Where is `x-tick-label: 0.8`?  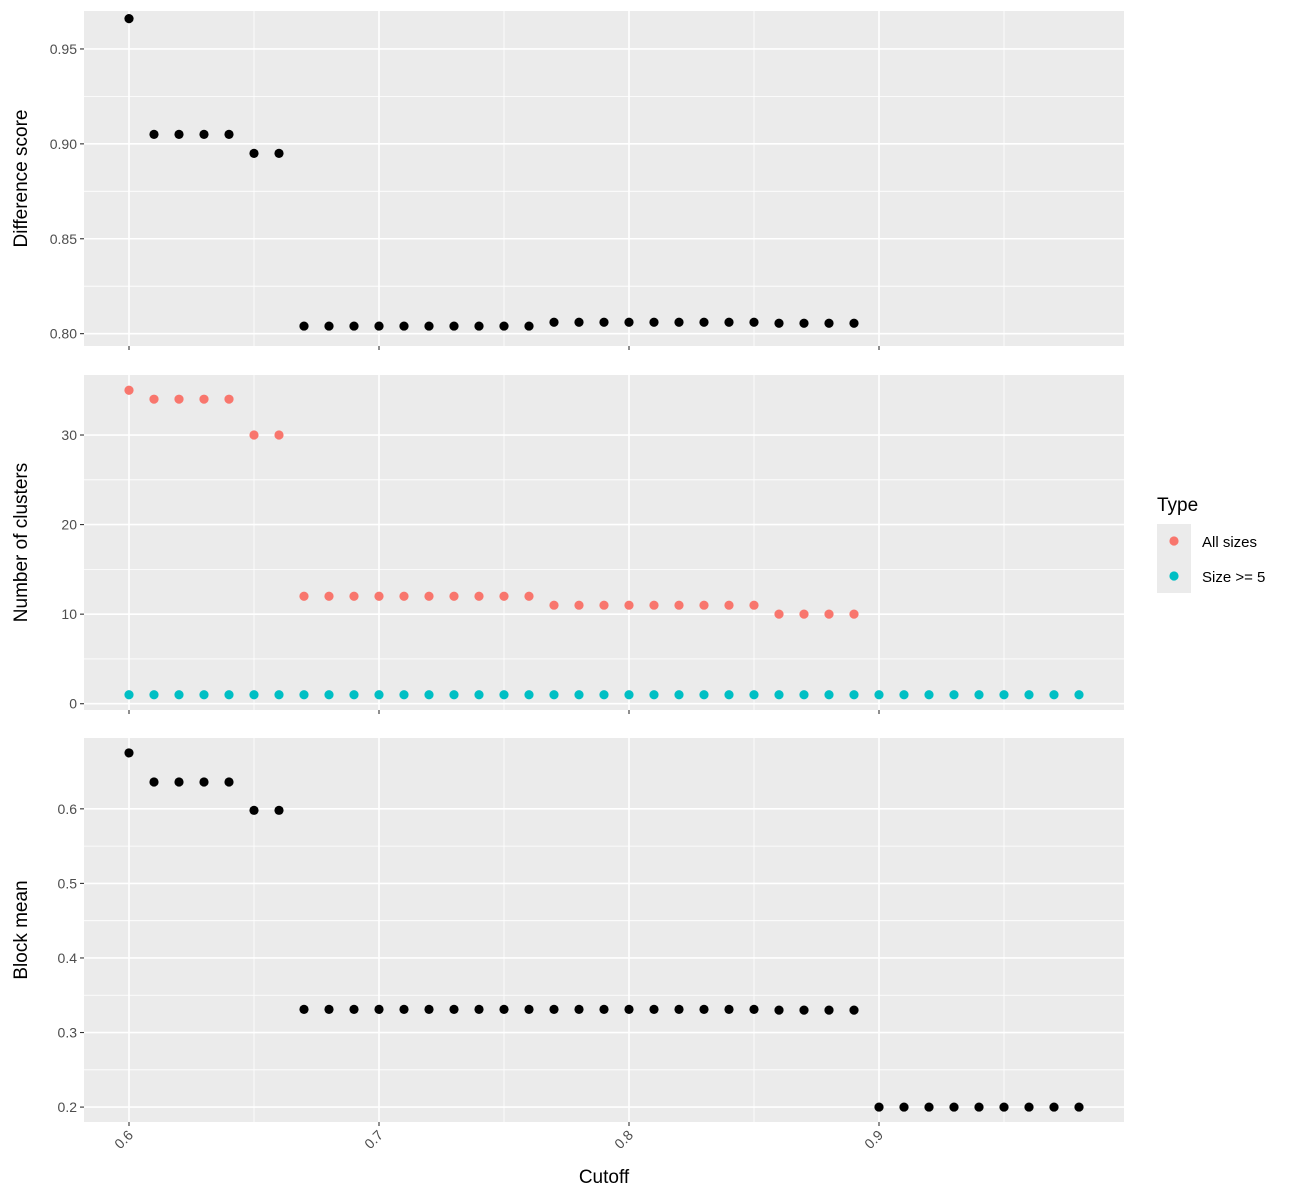 x-tick-label: 0.8 is located at coordinates (623, 1139).